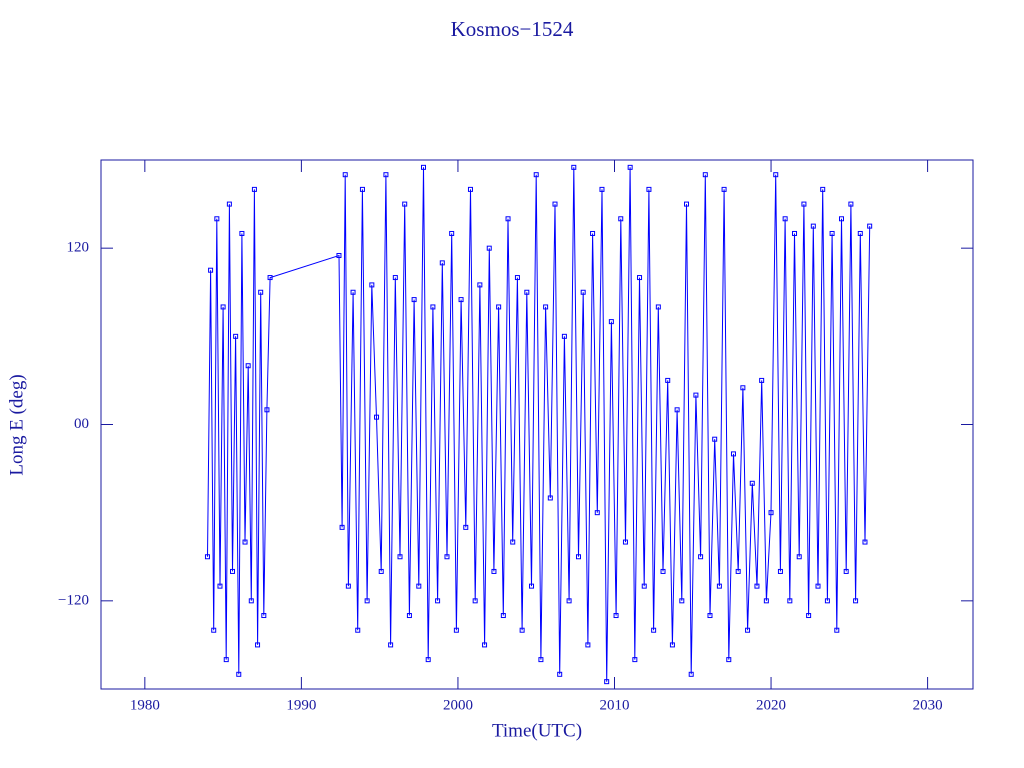 The height and width of the screenshot is (768, 1024). What do you see at coordinates (301, 705) in the screenshot?
I see `x-tick-label: 1990` at bounding box center [301, 705].